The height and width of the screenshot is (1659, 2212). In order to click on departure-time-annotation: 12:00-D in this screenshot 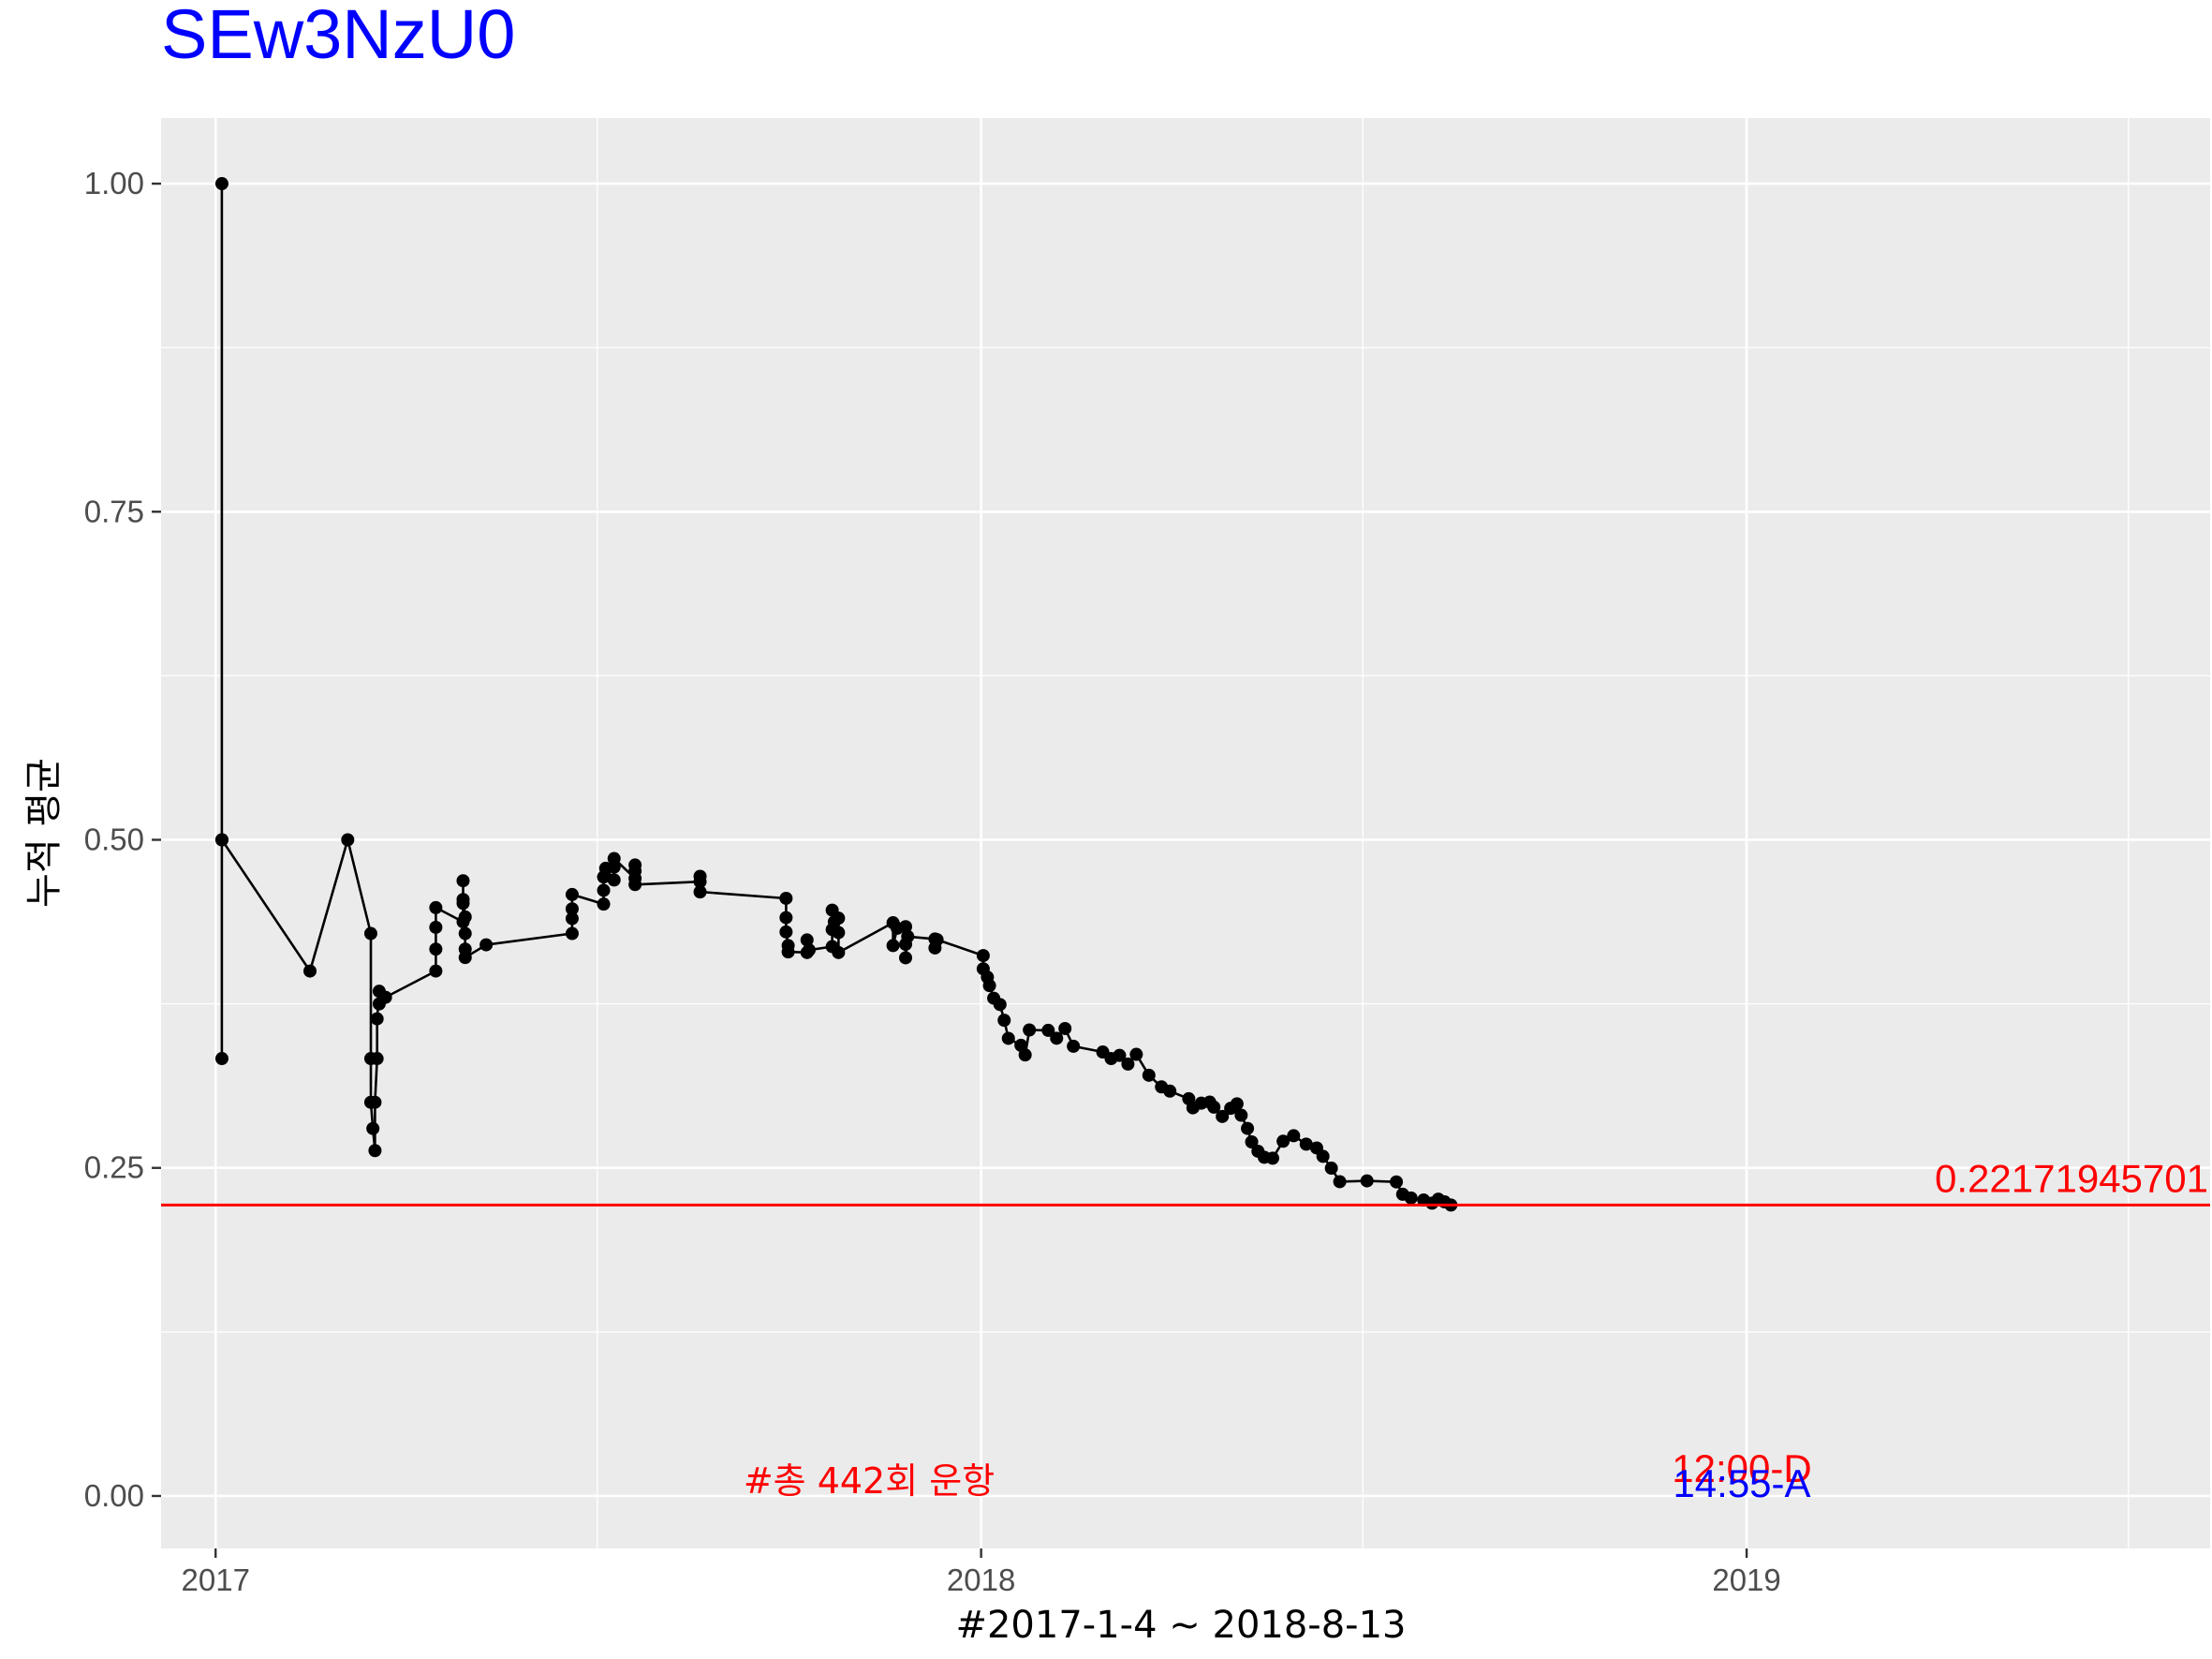, I will do `click(1742, 1468)`.